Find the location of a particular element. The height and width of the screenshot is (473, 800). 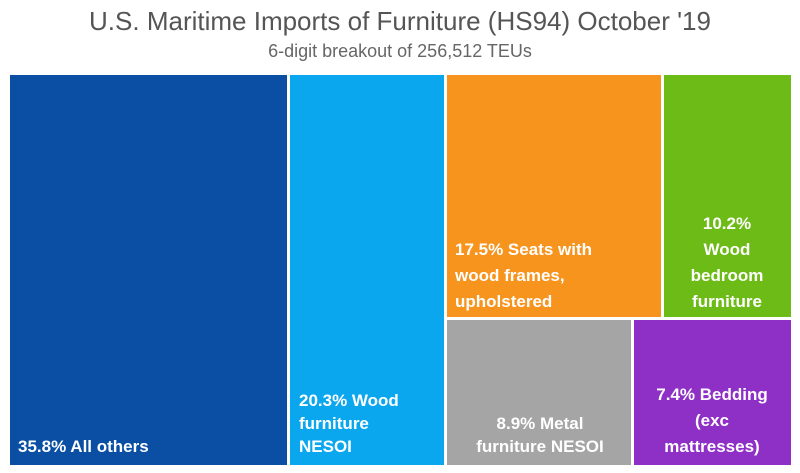

tile-label-line: NESOI is located at coordinates (325, 446).